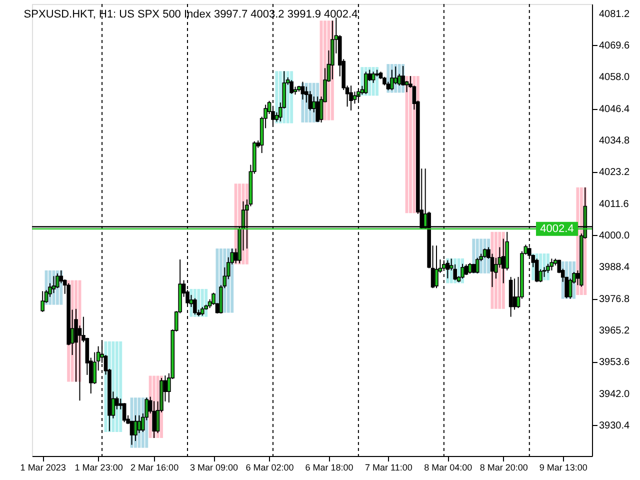  I want to click on y-tick-label: 4081.2, so click(614, 14).